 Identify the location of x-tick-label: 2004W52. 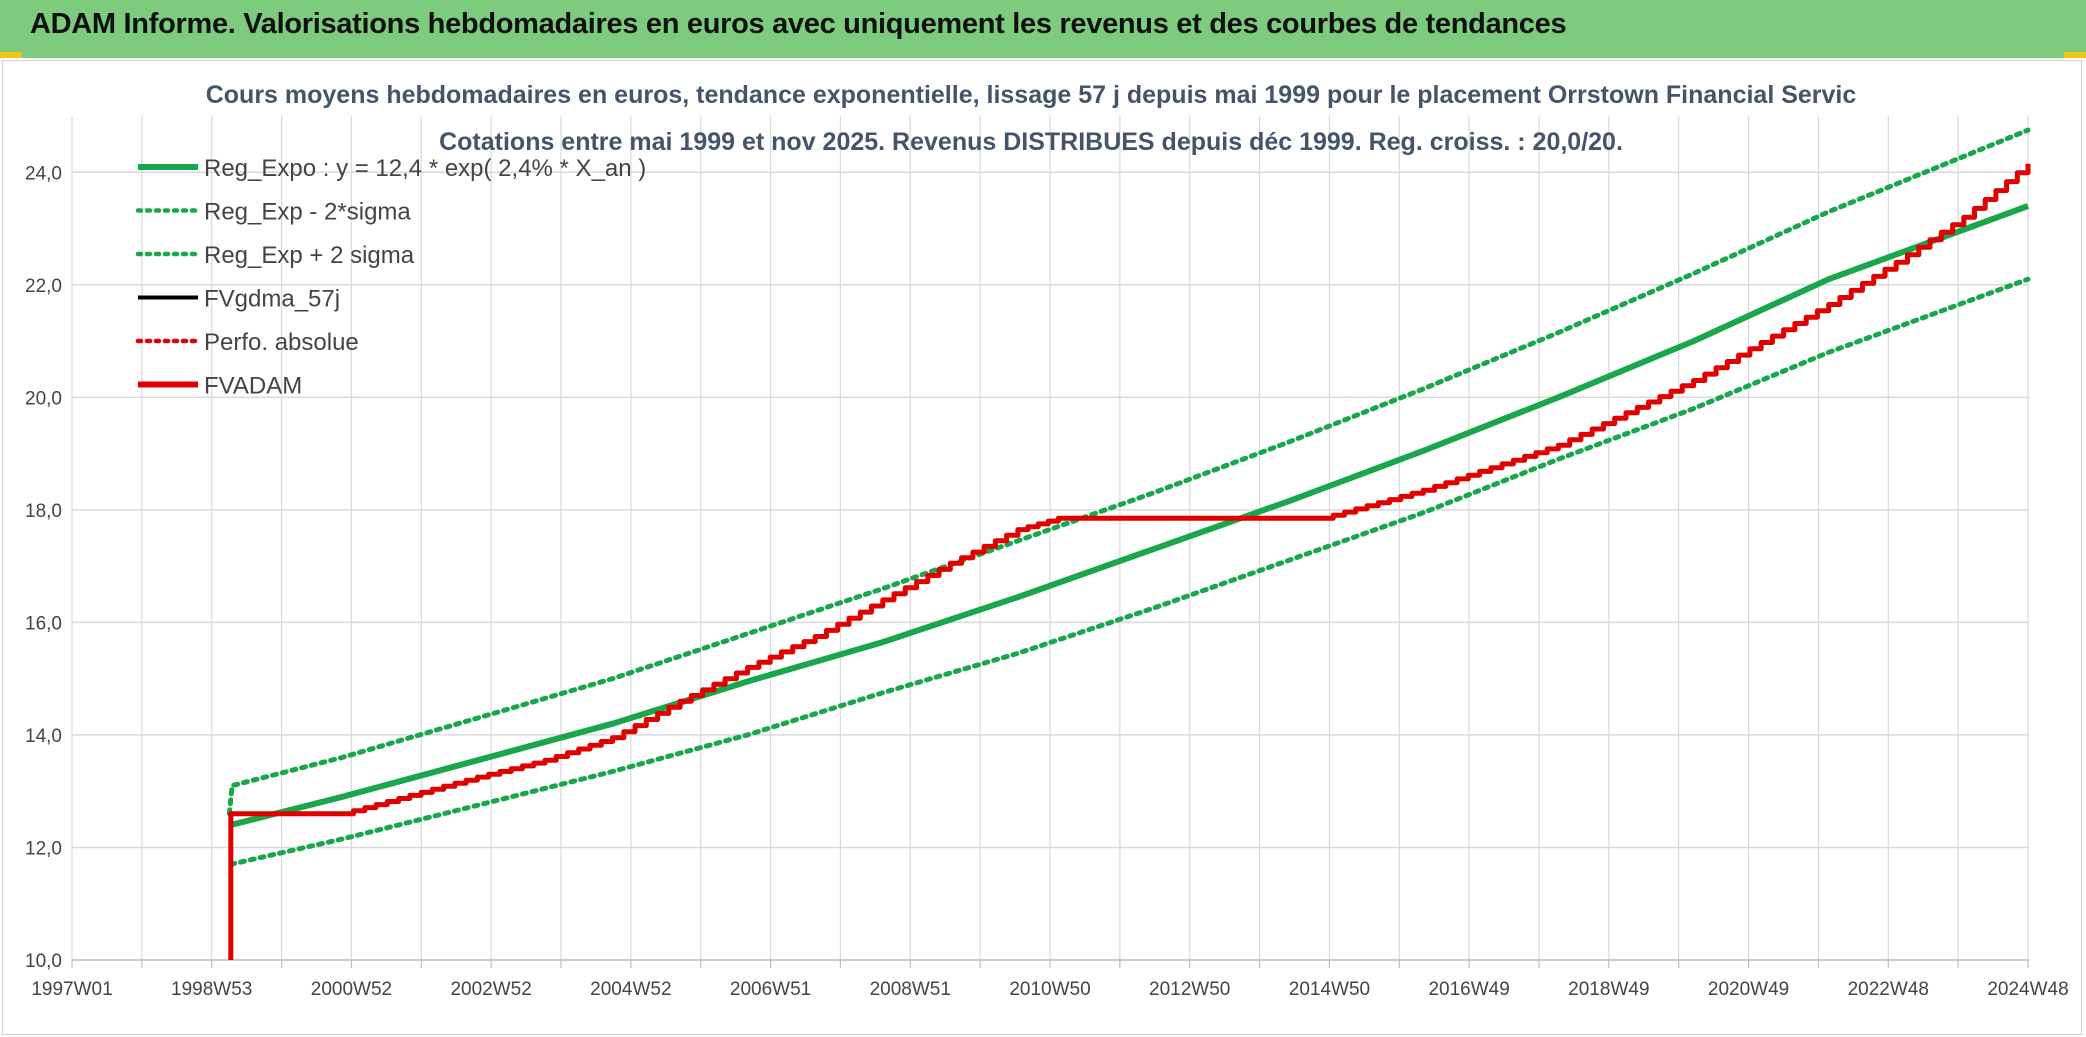
(630, 989).